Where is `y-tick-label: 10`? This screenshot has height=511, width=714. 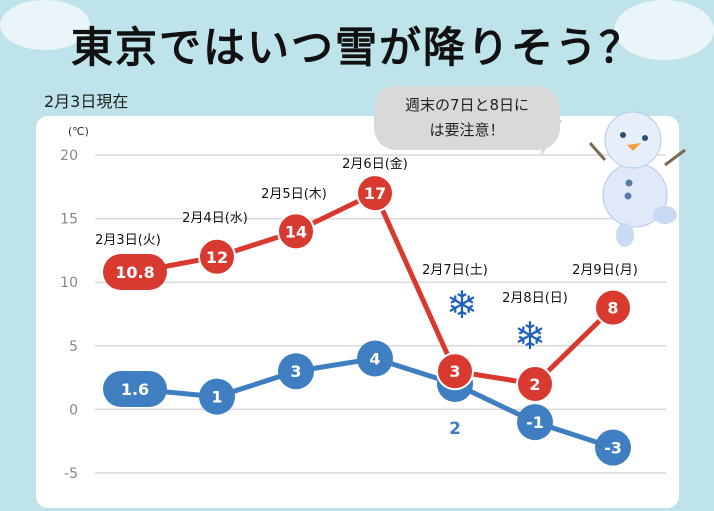
y-tick-label: 10 is located at coordinates (69, 283).